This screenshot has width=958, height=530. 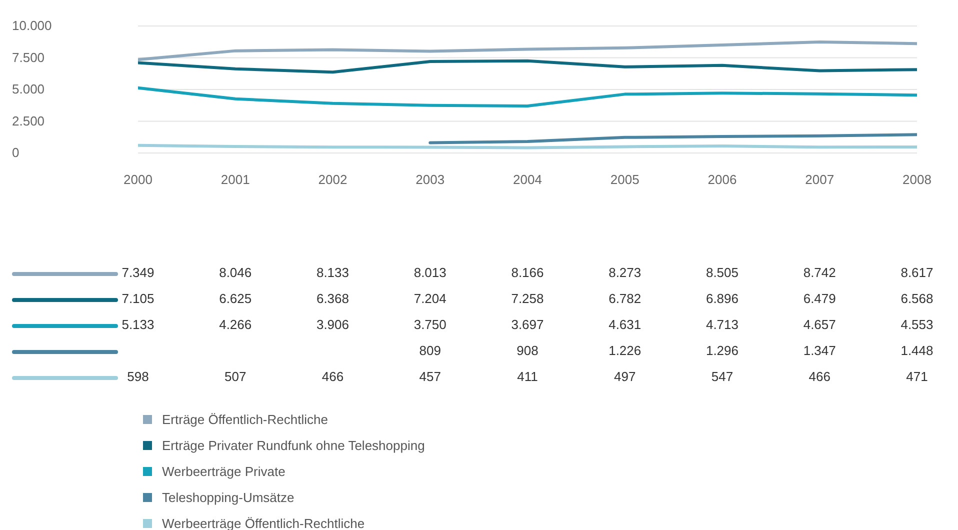 I want to click on data-label: 7.105, so click(x=138, y=298).